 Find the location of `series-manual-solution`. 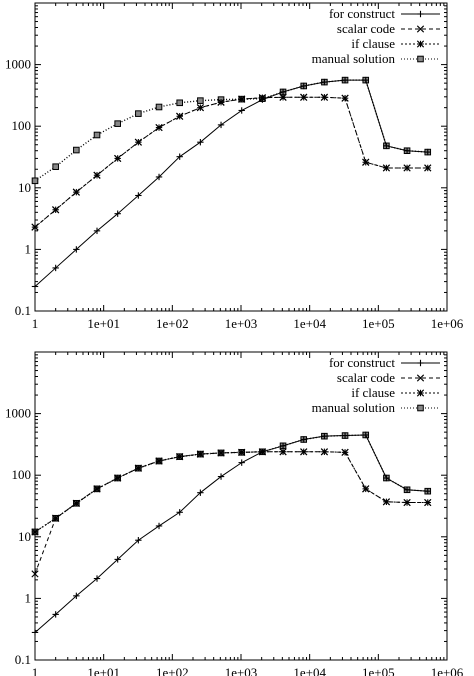

series-manual-solution is located at coordinates (231, 483).